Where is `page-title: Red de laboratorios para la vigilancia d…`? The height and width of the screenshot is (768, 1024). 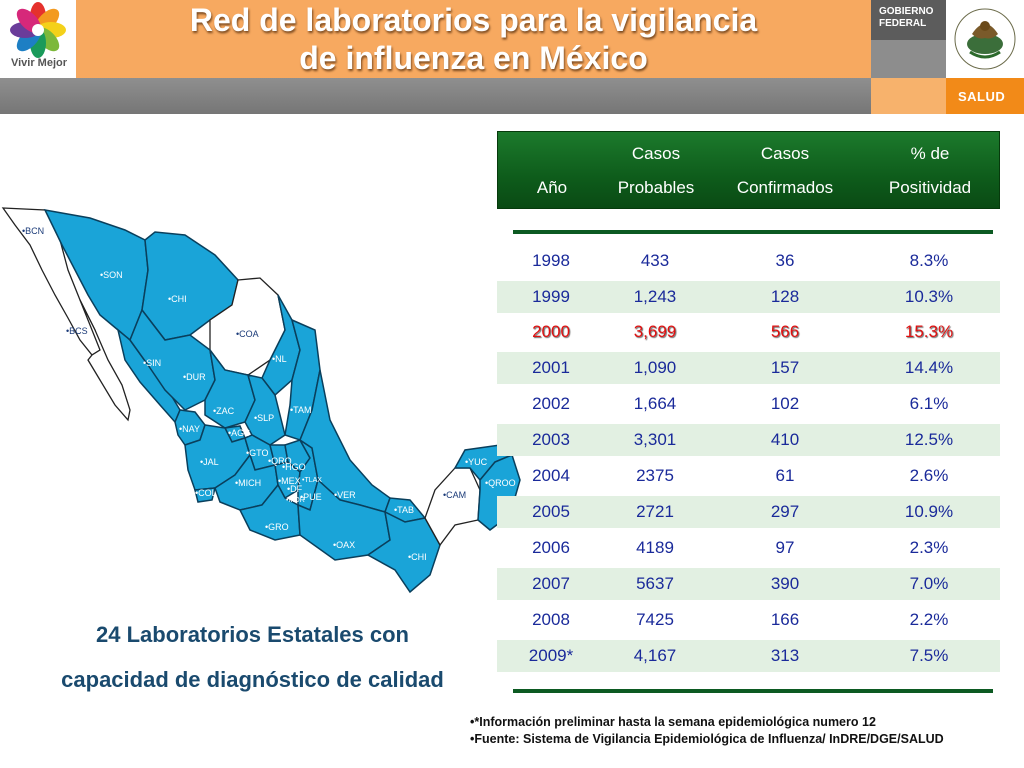
page-title: Red de laboratorios para la vigilancia d… is located at coordinates (473, 39).